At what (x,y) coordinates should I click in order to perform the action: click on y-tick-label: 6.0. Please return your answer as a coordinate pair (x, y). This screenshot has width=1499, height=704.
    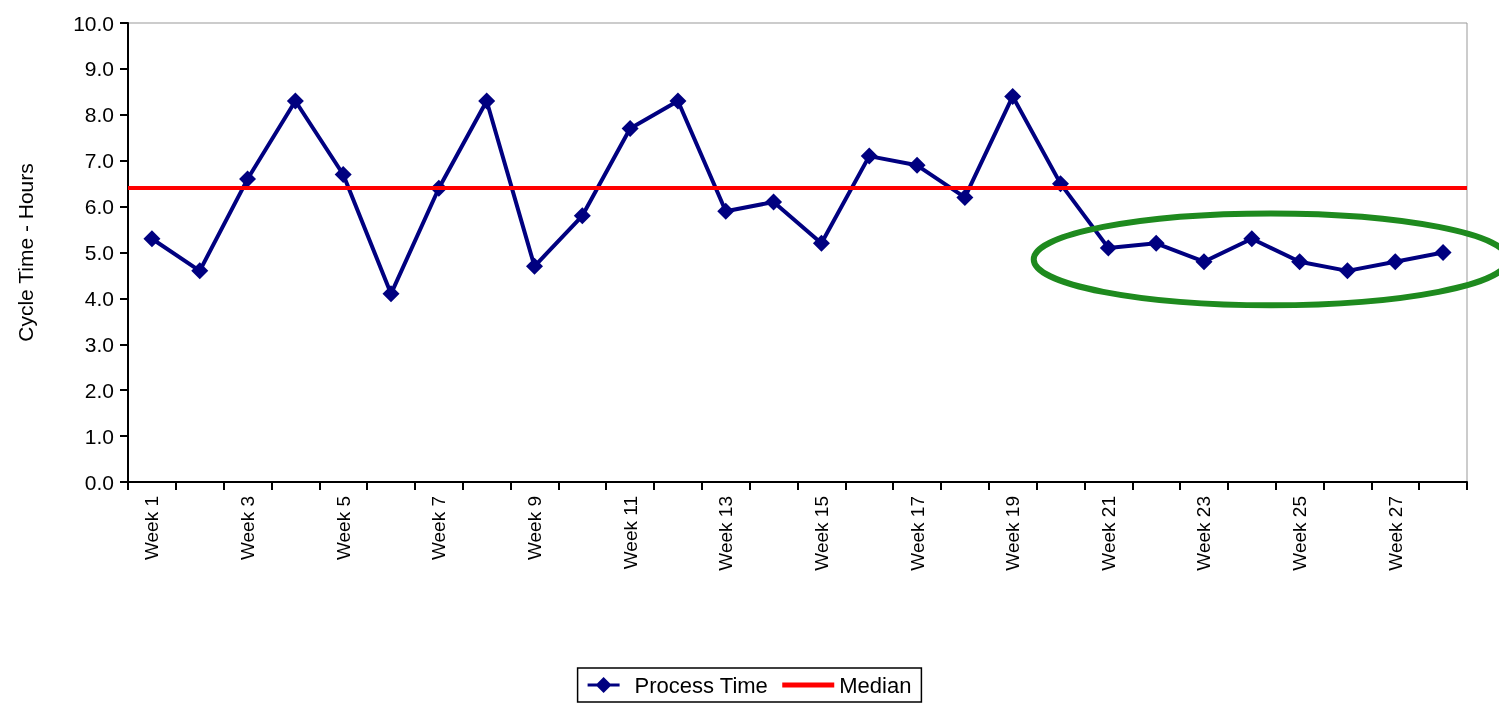
    Looking at the image, I should click on (99, 207).